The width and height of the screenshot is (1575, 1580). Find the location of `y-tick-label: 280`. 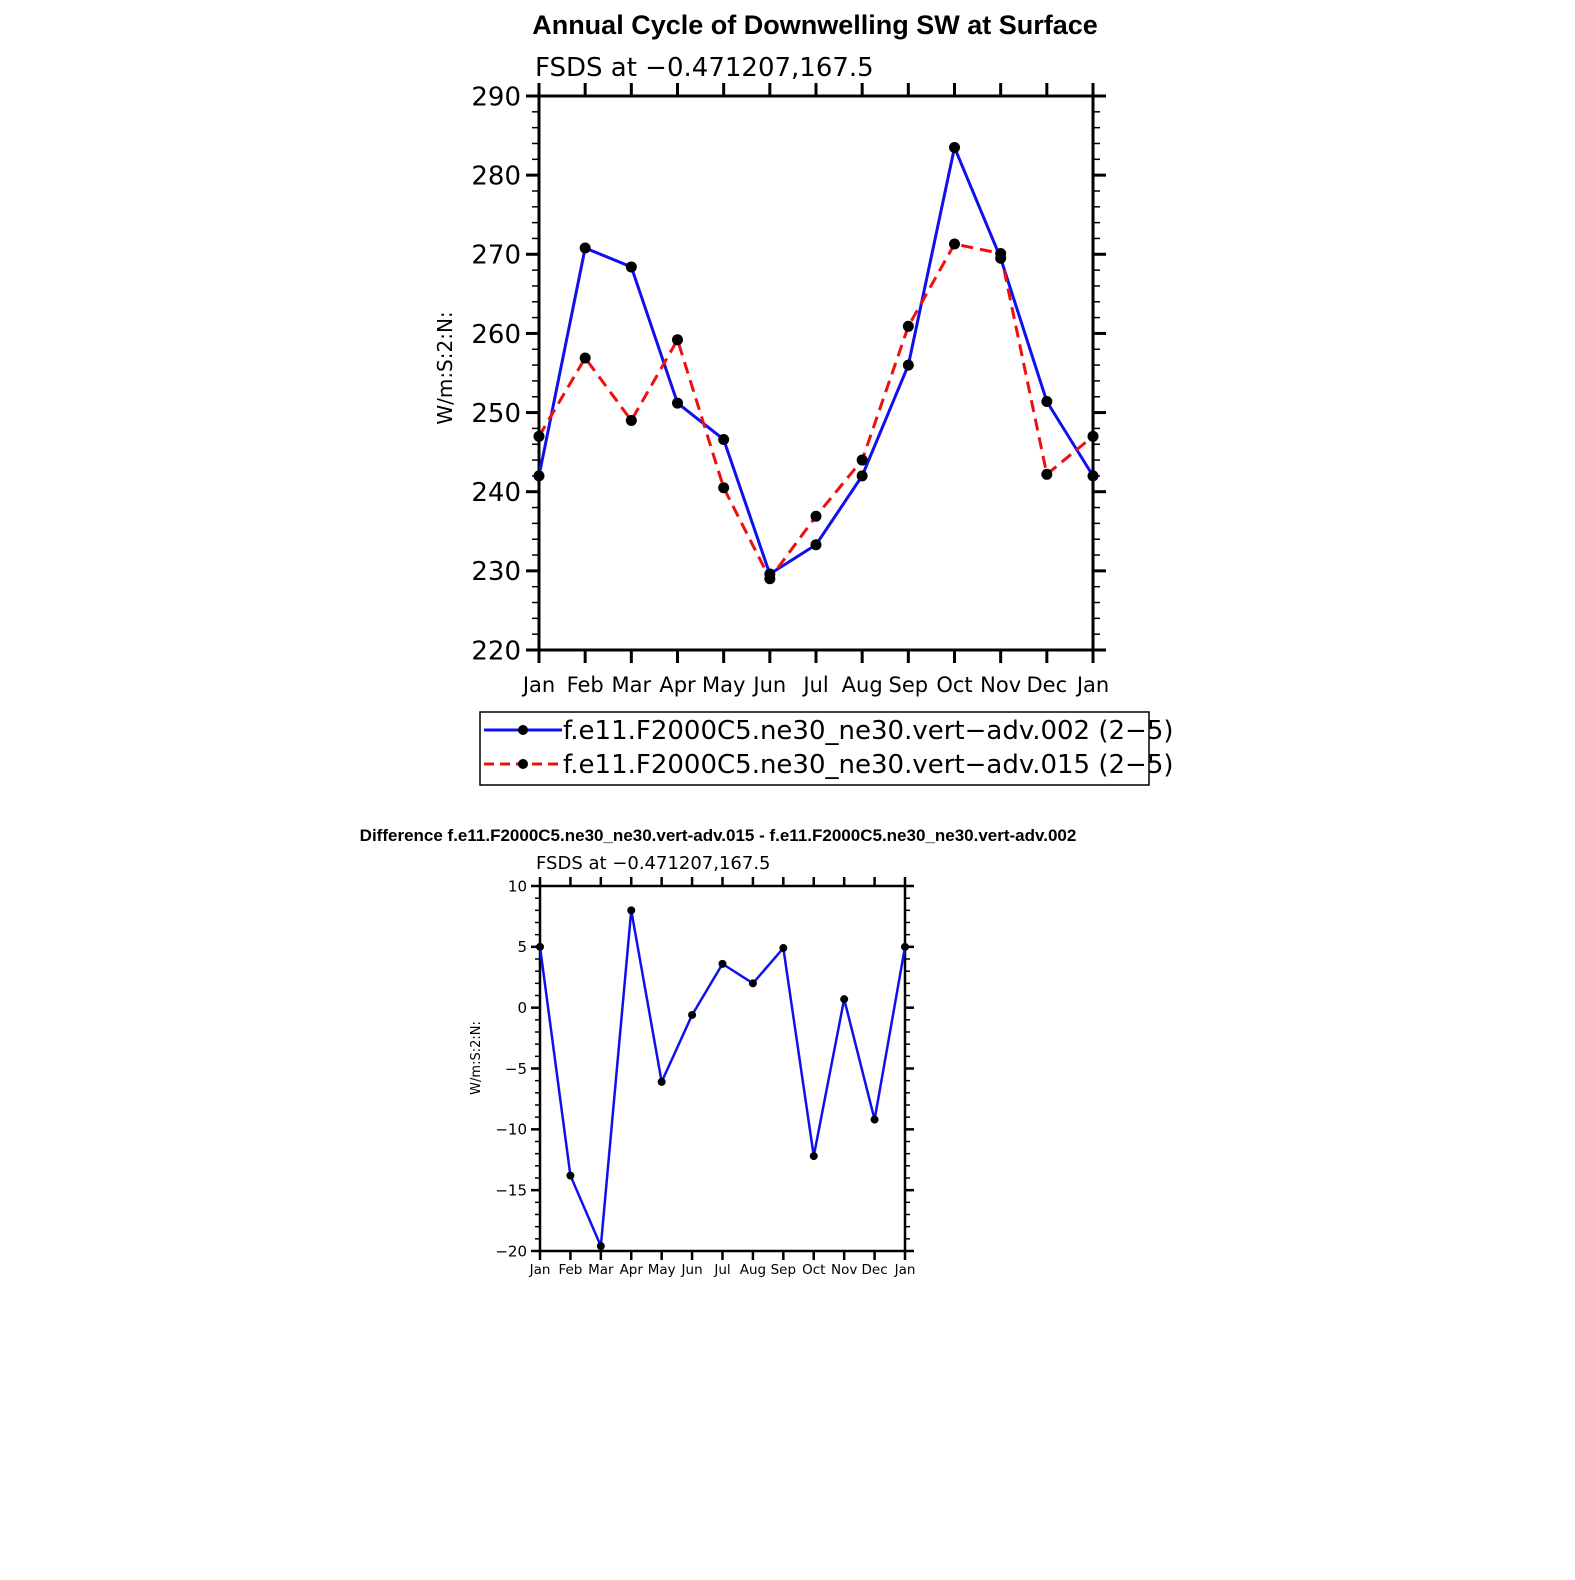

y-tick-label: 280 is located at coordinates (496, 177).